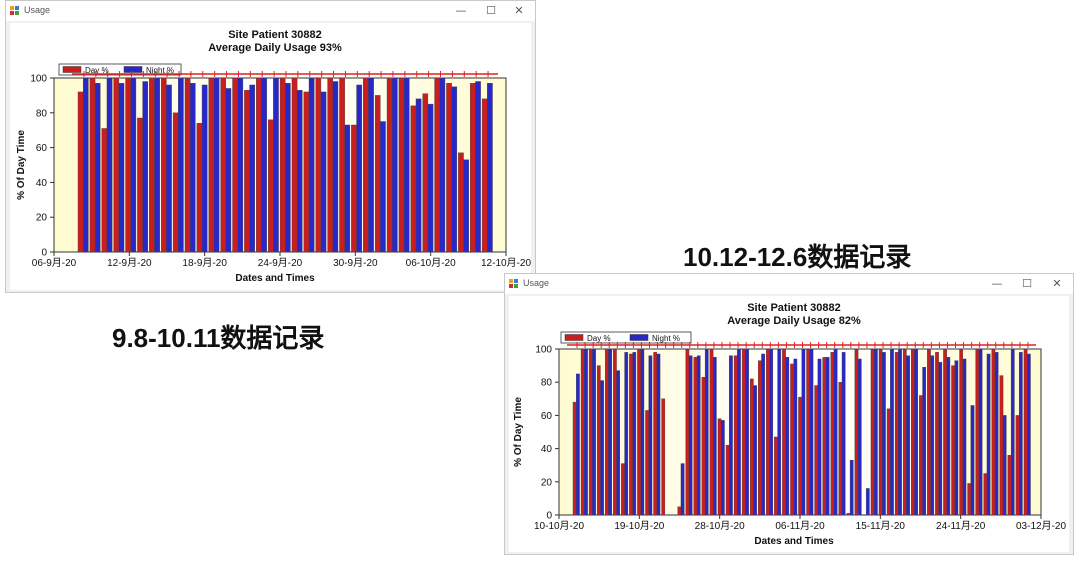  What do you see at coordinates (794, 321) in the screenshot?
I see `chart-subtitle: Average Daily Usage 82%` at bounding box center [794, 321].